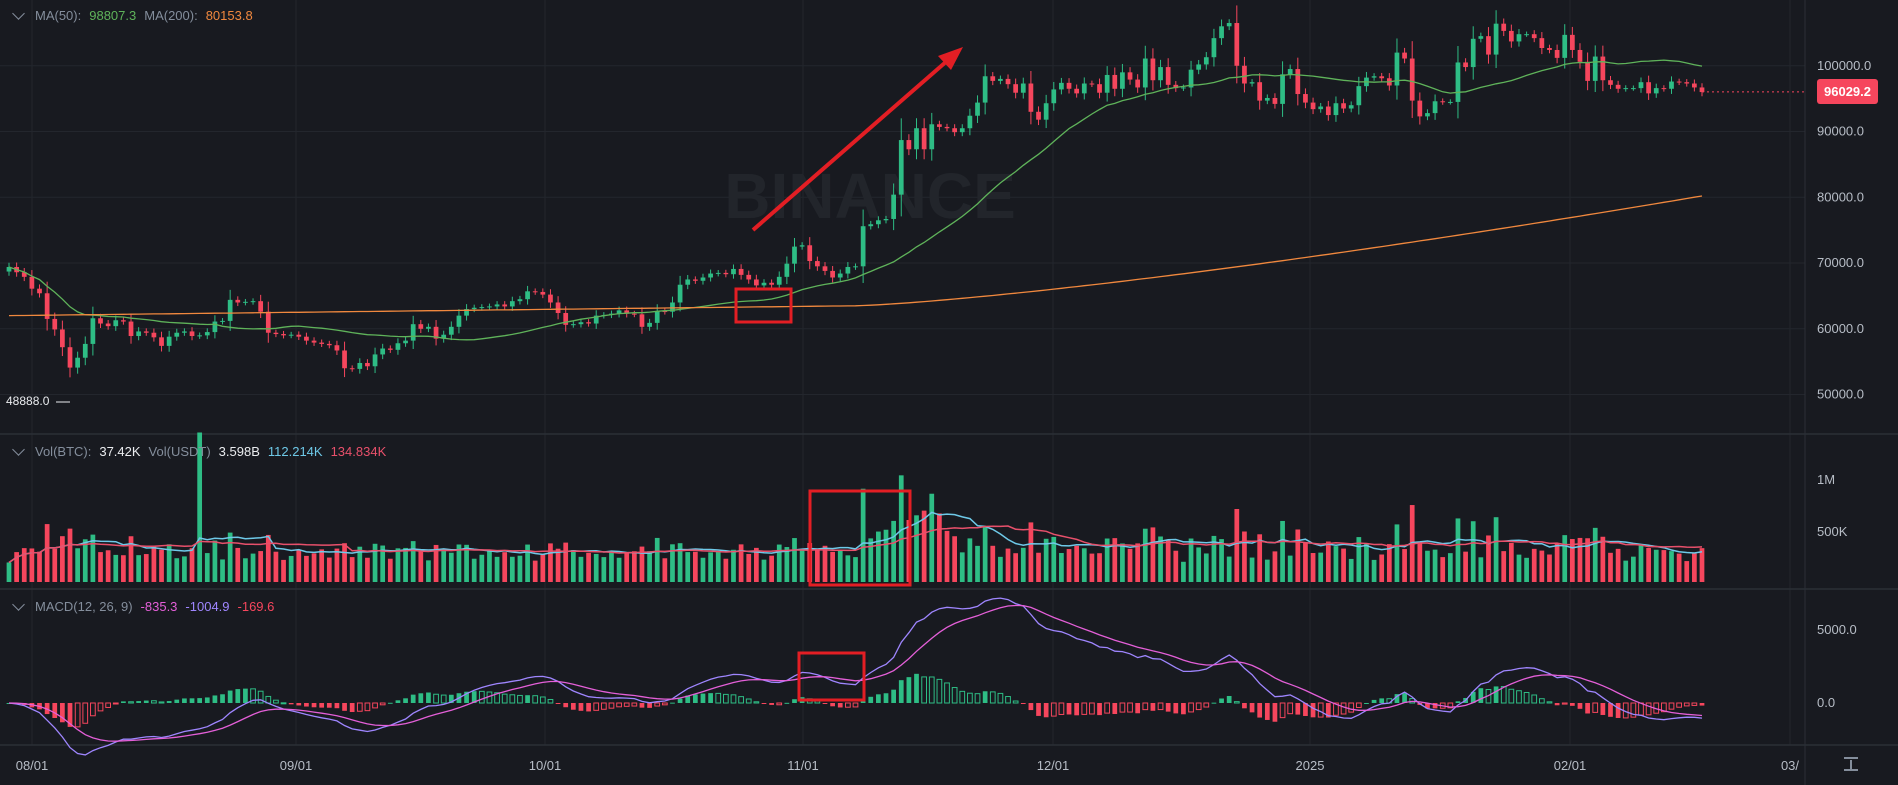 This screenshot has height=785, width=1898. I want to click on vol-usdt-label: Vol(USDT), so click(179, 451).